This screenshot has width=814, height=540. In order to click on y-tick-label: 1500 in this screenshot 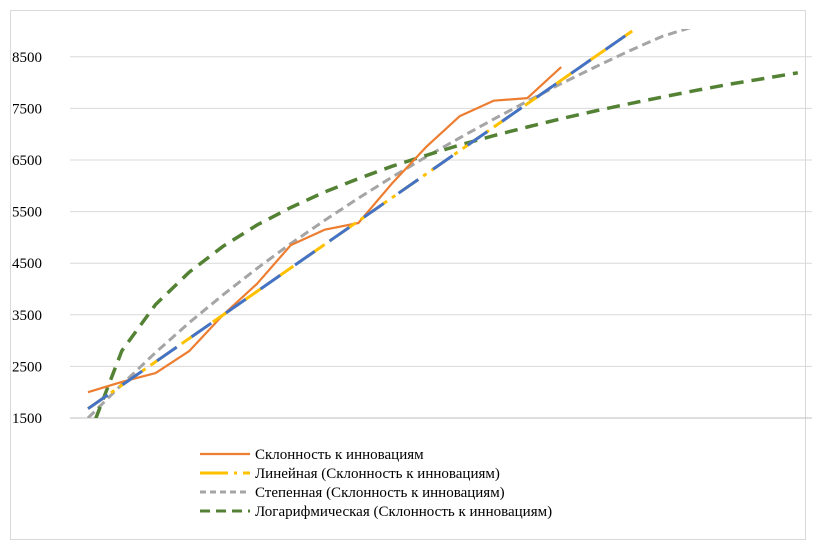, I will do `click(27, 419)`.